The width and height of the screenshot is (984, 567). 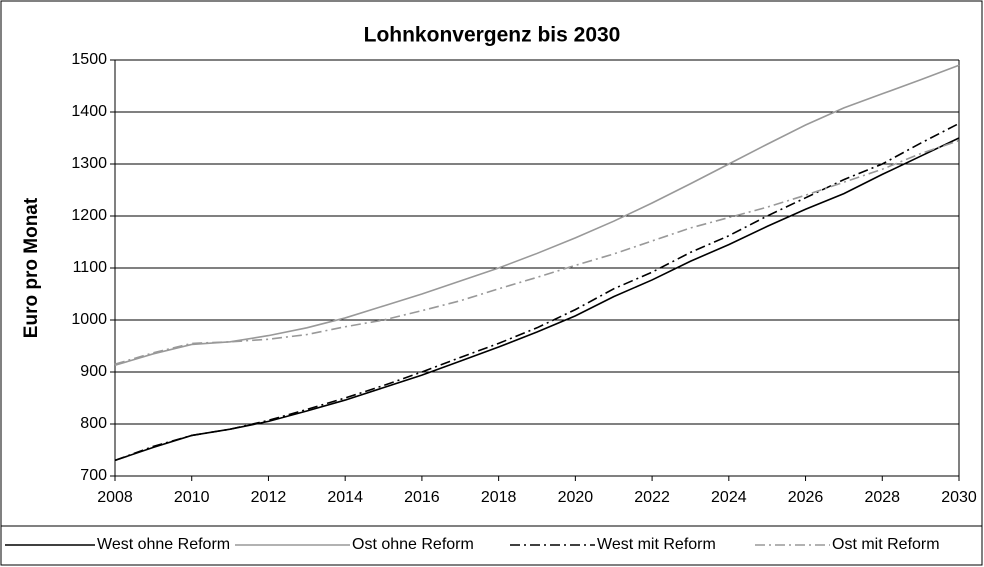 I want to click on x-tick-label: 2022, so click(x=652, y=497).